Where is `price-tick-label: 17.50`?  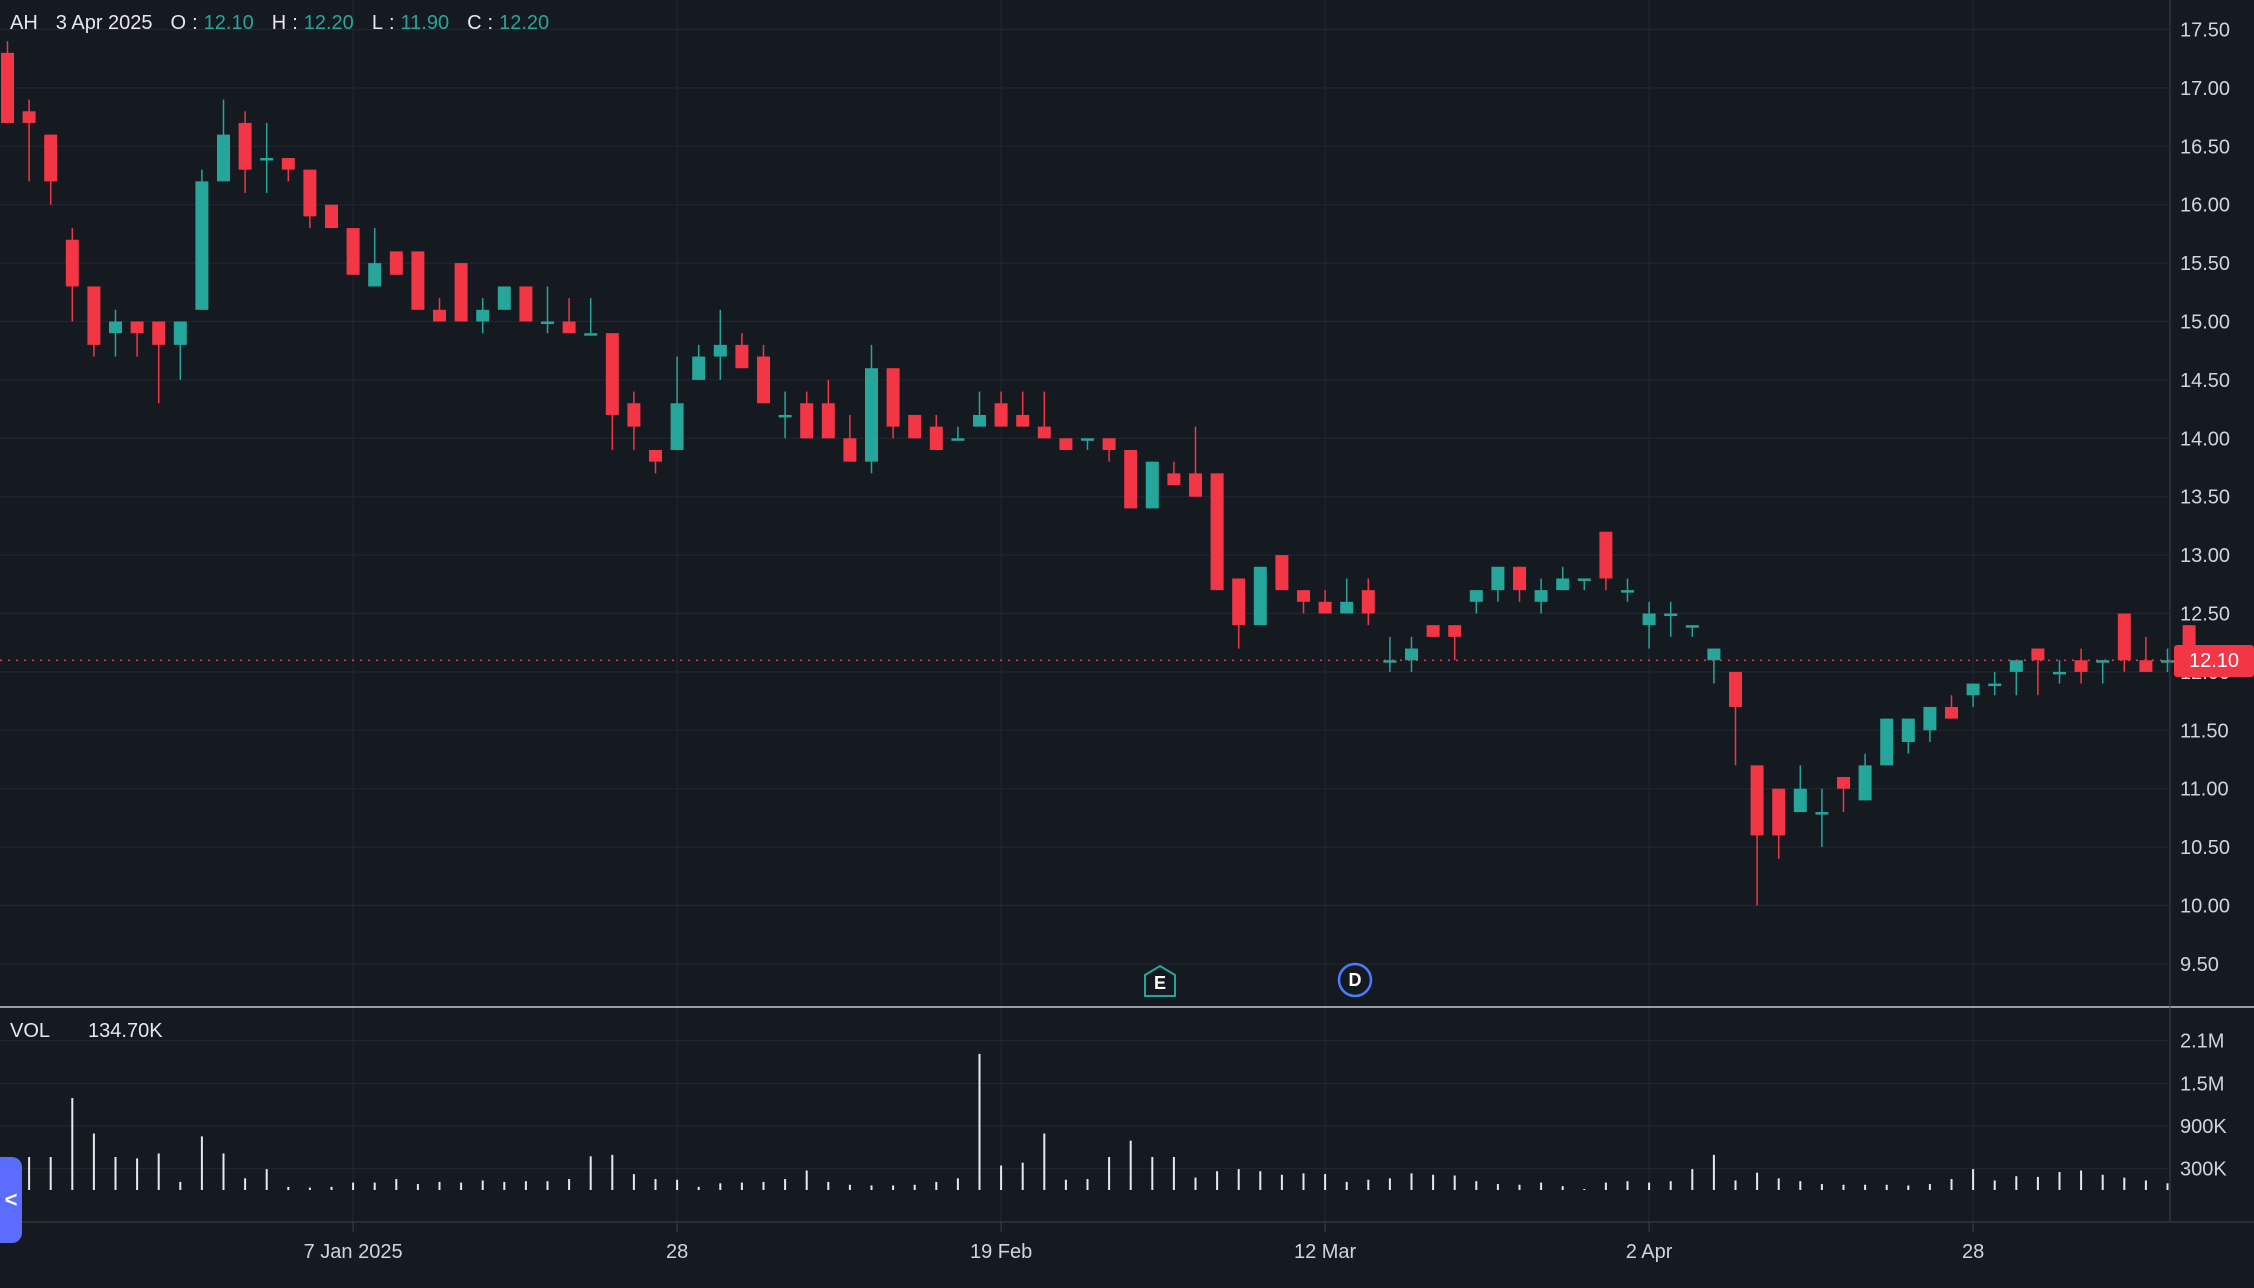
price-tick-label: 17.50 is located at coordinates (2205, 31).